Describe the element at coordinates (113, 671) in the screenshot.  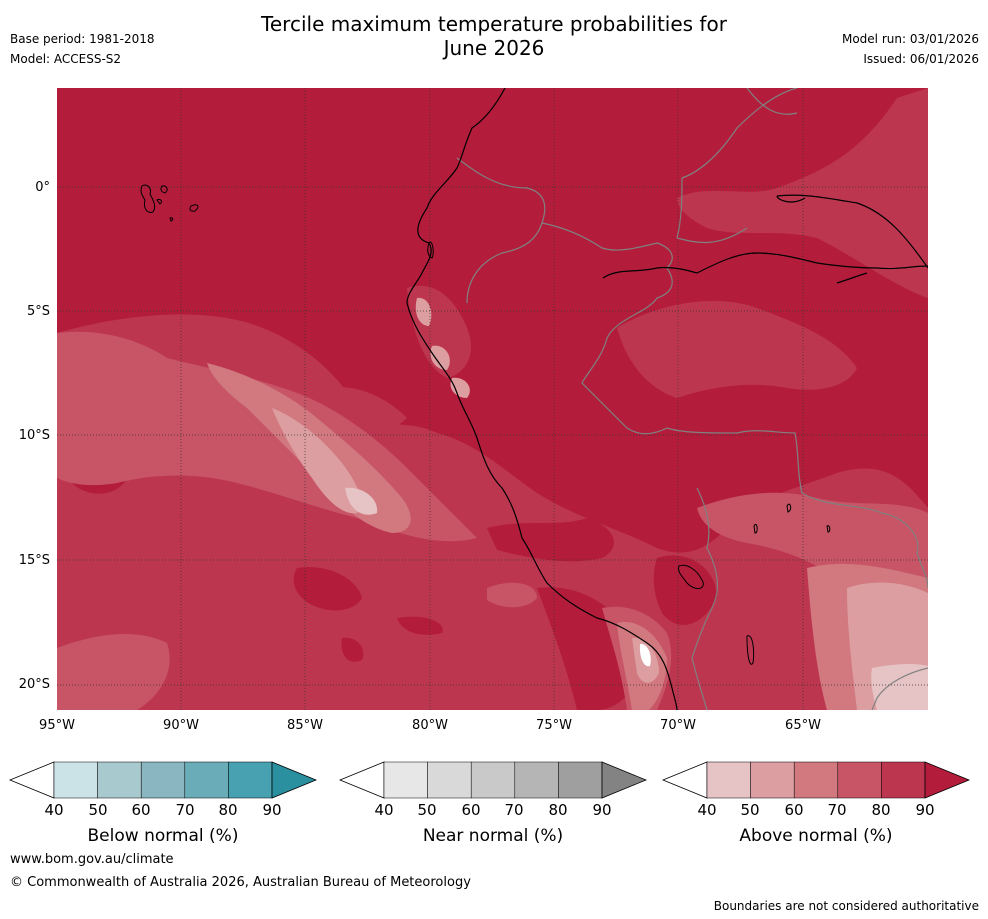
I see `contour-70-south-west` at that location.